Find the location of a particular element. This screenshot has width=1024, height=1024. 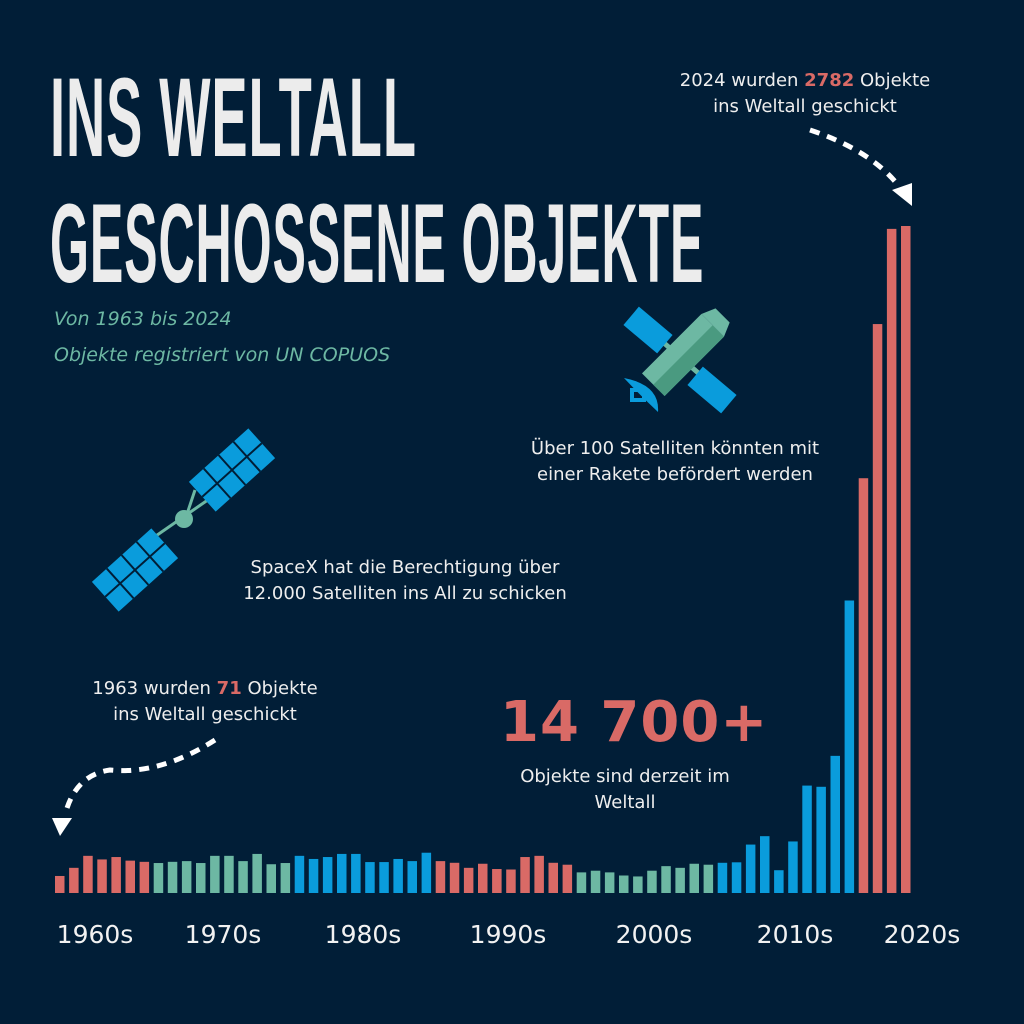

bar-1992 is located at coordinates (468, 880).